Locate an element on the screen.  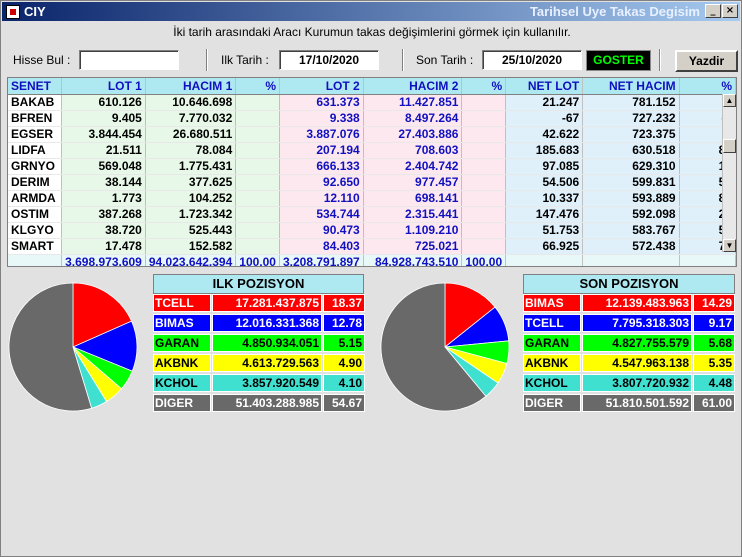
table-cell: 85 is located at coordinates (707, 198).